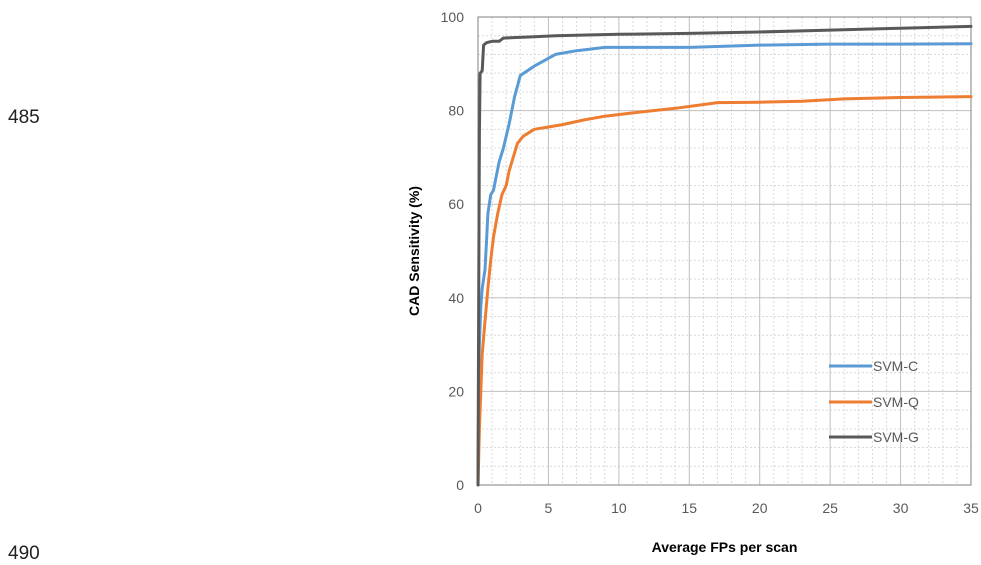 This screenshot has height=565, width=981. I want to click on x-tick-label: 30, so click(901, 508).